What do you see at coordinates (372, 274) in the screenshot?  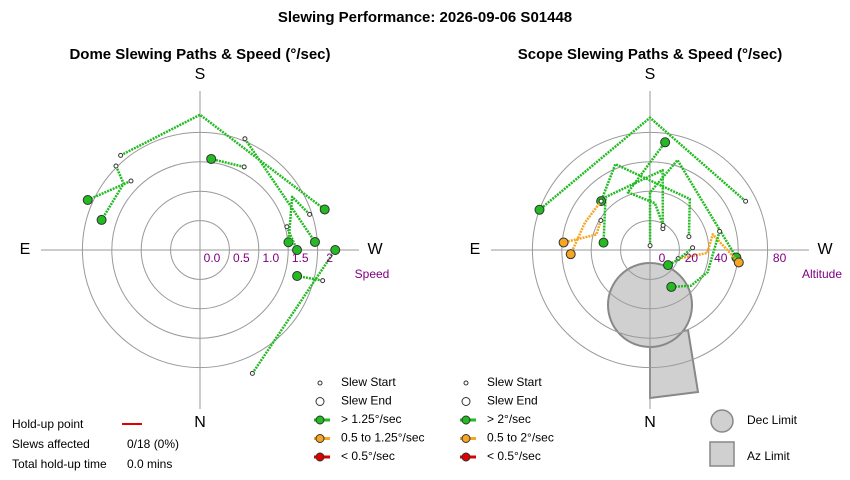 I see `r-axis-label: Speed` at bounding box center [372, 274].